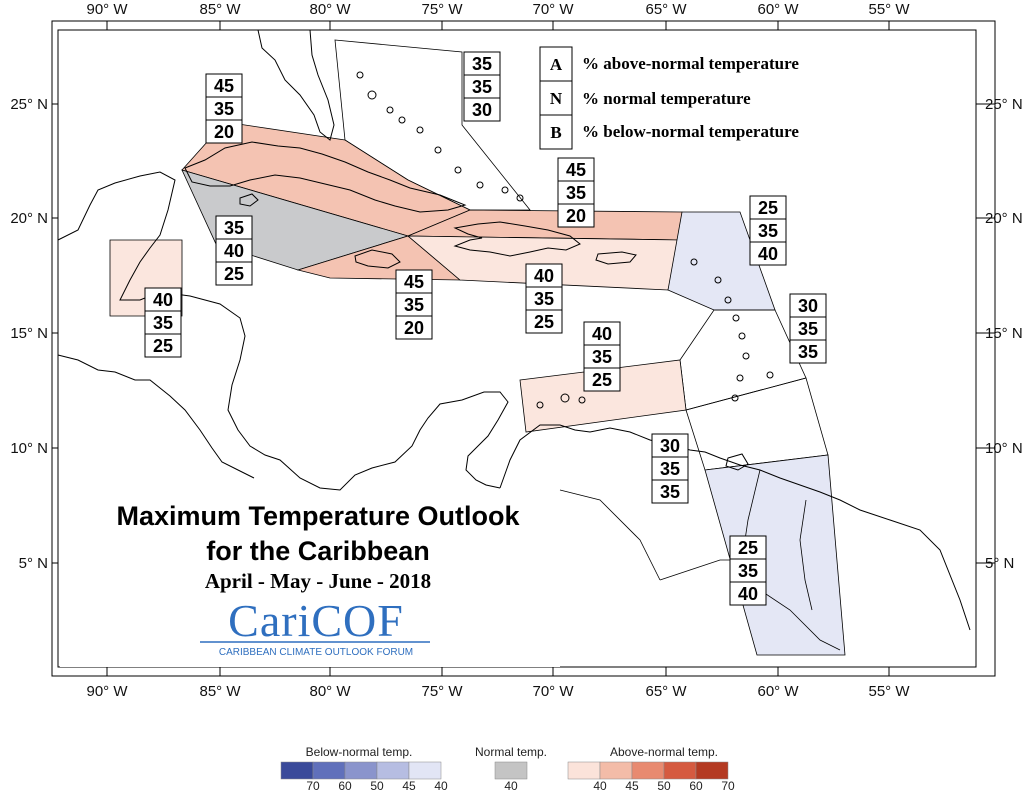 Image resolution: width=1030 pixels, height=791 pixels. What do you see at coordinates (517, 239) in the screenshot?
I see `hispaniola-coast` at bounding box center [517, 239].